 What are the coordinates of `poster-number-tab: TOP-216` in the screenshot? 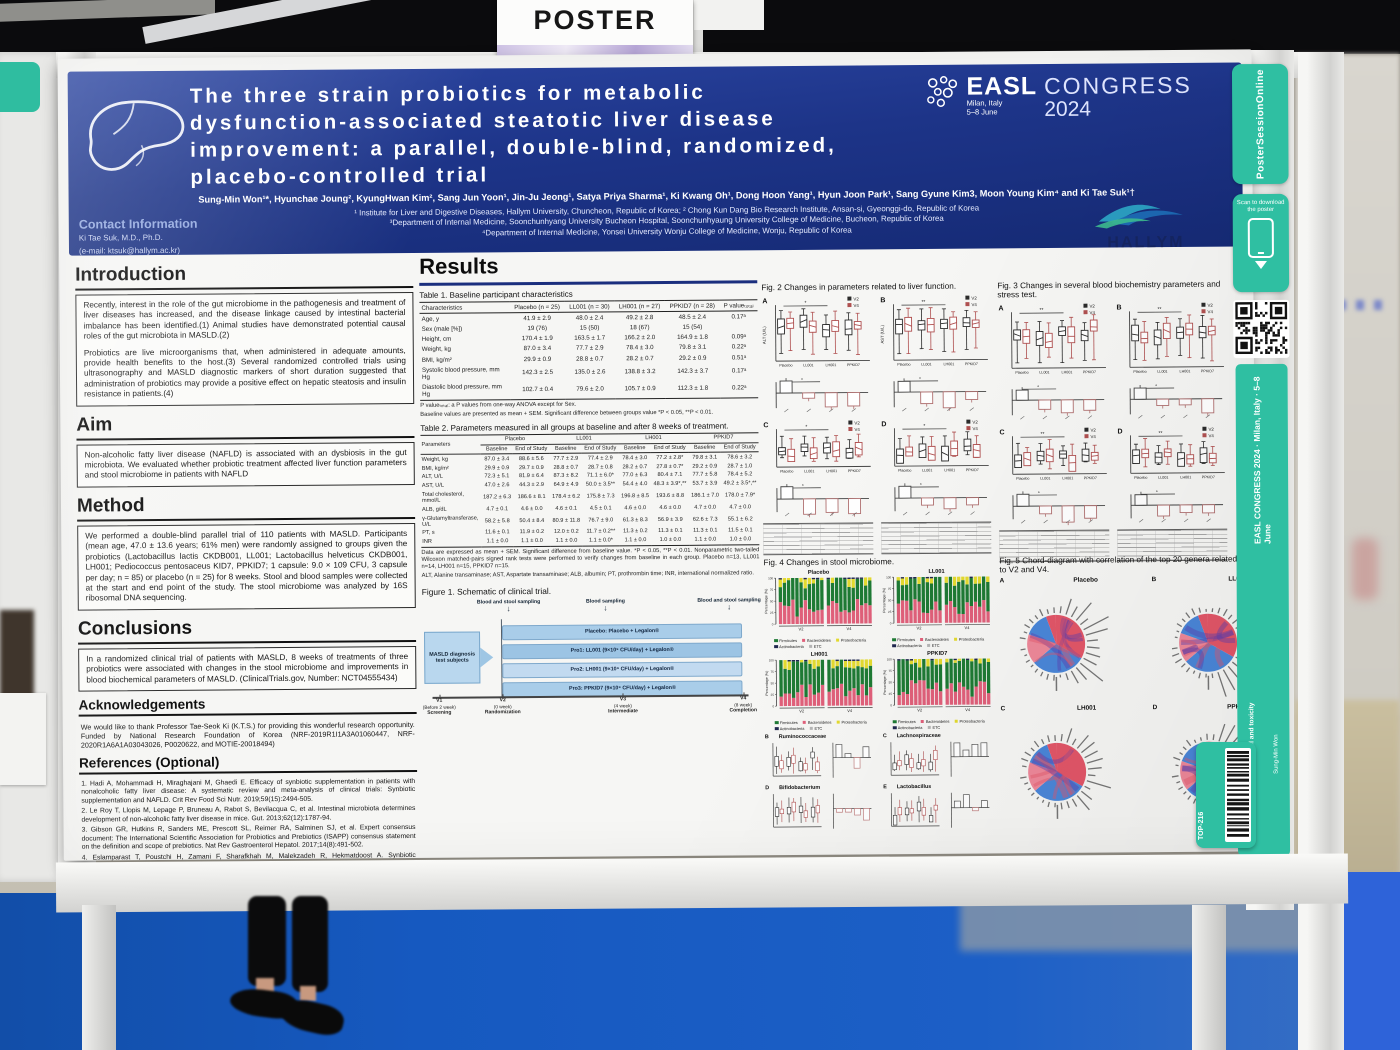 It's located at (1226, 795).